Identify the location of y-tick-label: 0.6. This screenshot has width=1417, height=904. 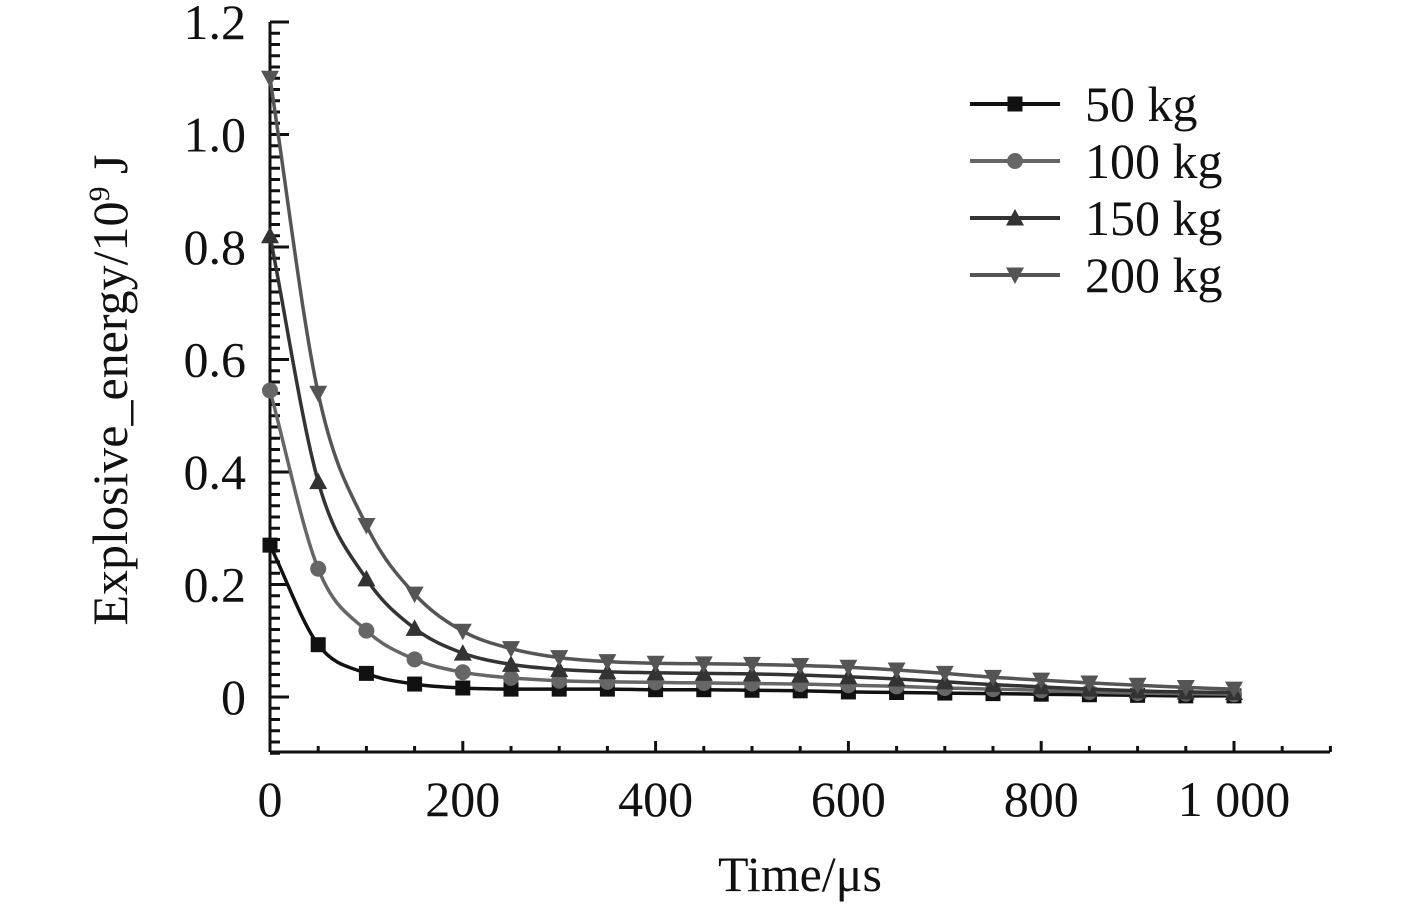
(215, 360).